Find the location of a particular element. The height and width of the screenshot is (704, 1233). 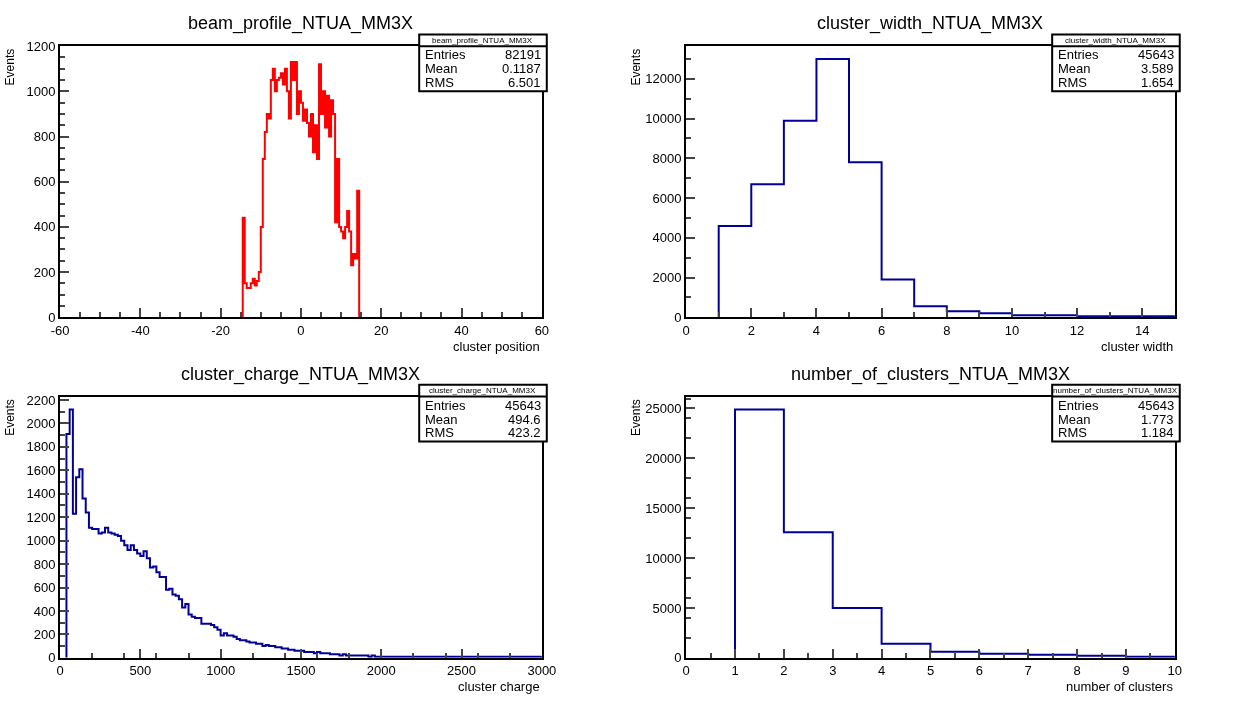

annotation: 423.2 is located at coordinates (524, 432).